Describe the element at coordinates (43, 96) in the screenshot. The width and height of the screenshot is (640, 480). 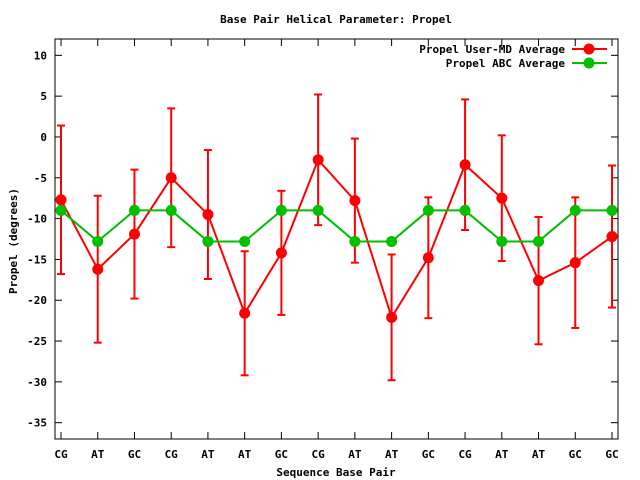
I see `y-tick-label: 5` at that location.